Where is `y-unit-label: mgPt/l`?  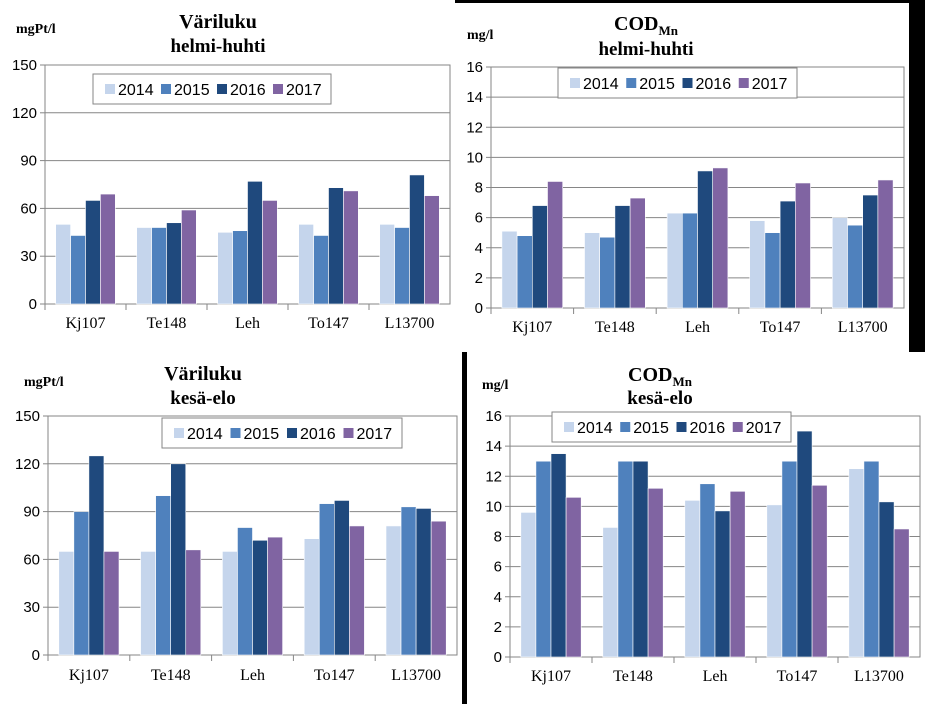 y-unit-label: mgPt/l is located at coordinates (44, 382).